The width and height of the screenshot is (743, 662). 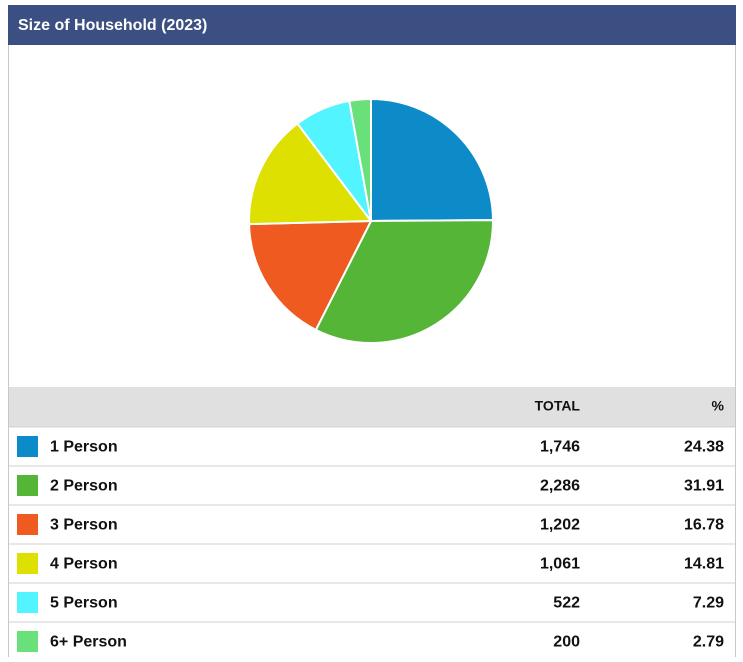 What do you see at coordinates (560, 525) in the screenshot?
I see `total-cell: 1,202` at bounding box center [560, 525].